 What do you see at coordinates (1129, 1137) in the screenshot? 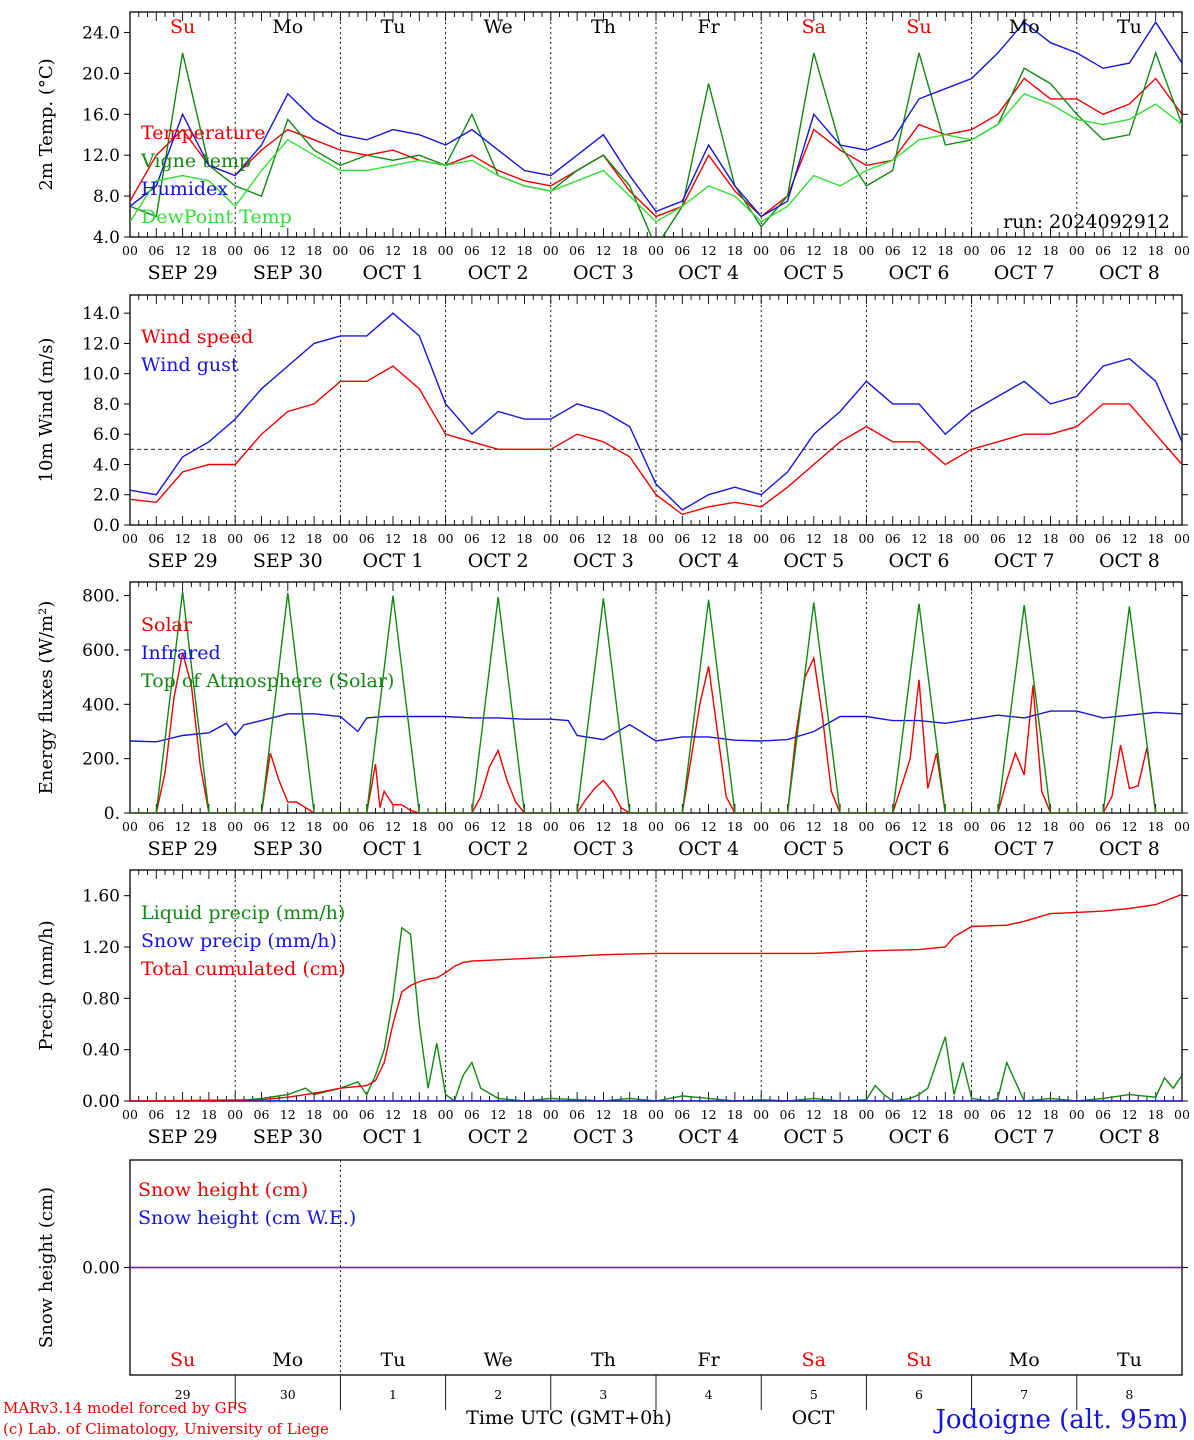
I see `date-label: OCT 8` at bounding box center [1129, 1137].